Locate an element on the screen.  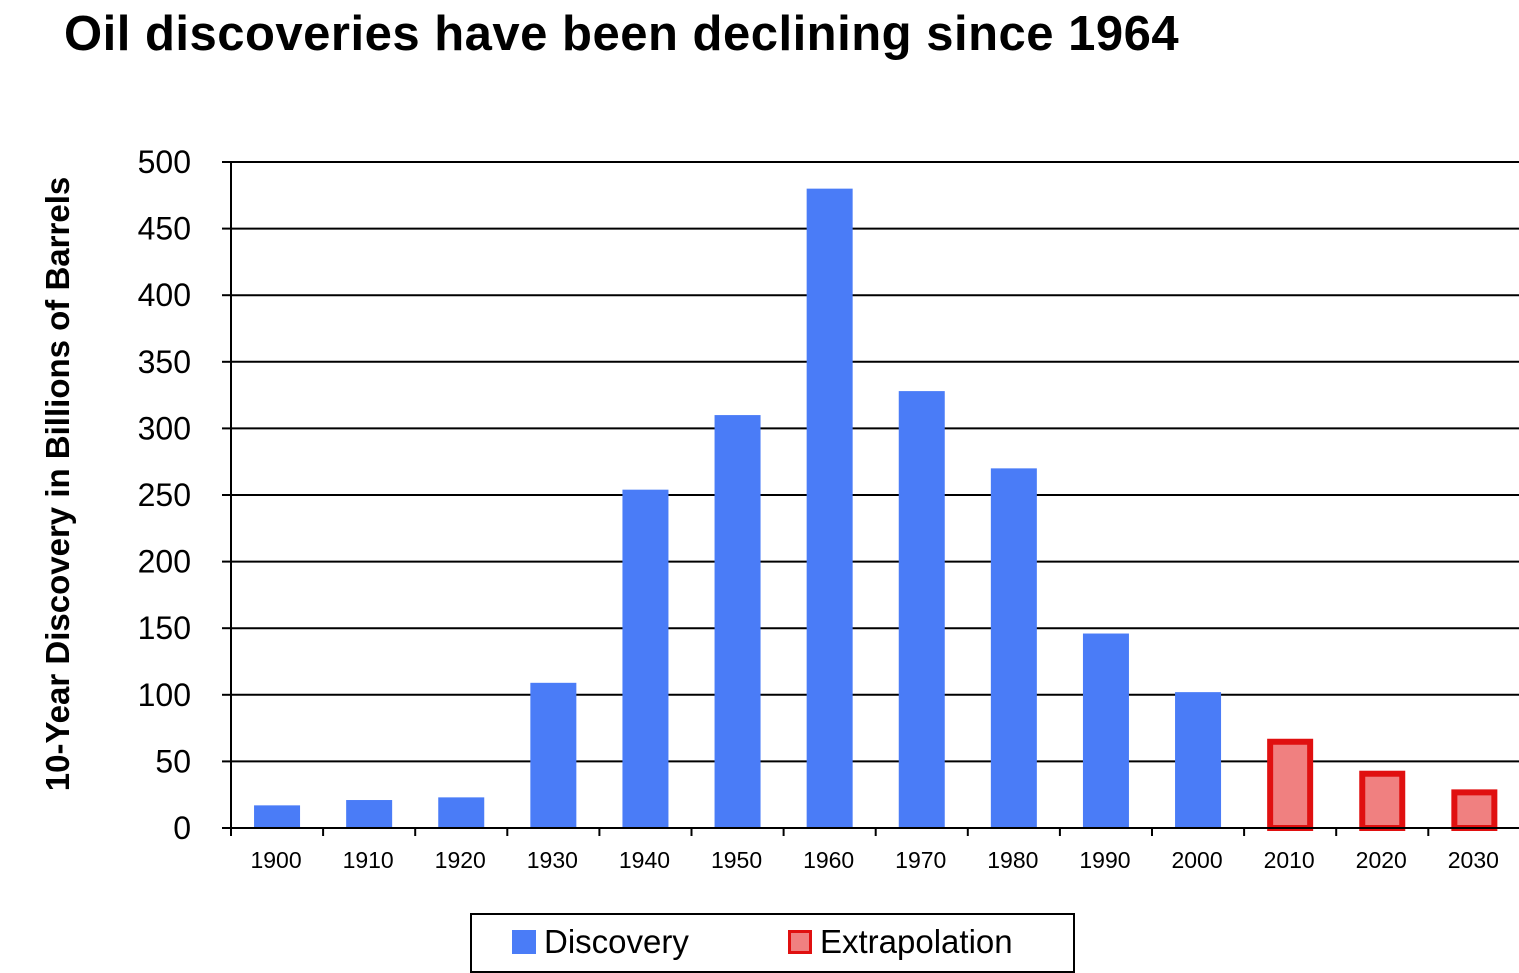
legend-item-discovery: Discovery is located at coordinates (600, 942).